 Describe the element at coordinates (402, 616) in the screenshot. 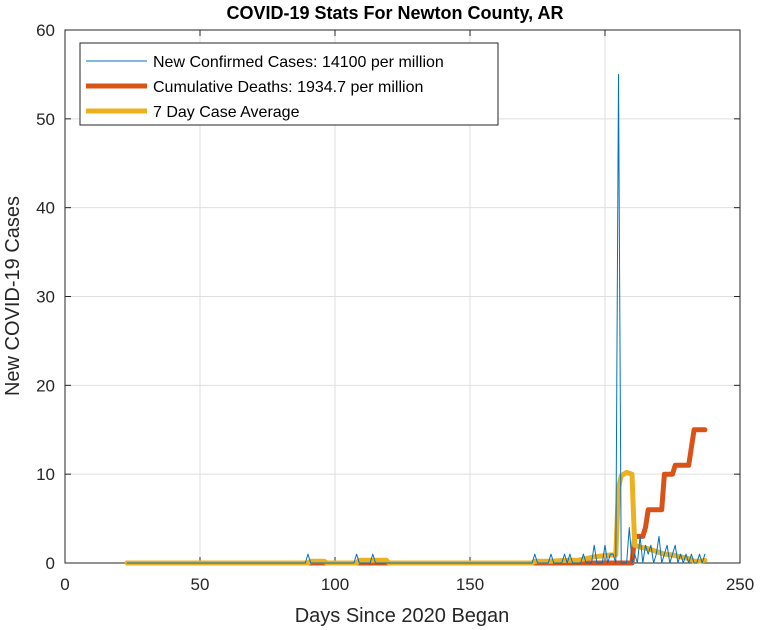

I see `x-axis-label: Days Since 2020 Began` at that location.